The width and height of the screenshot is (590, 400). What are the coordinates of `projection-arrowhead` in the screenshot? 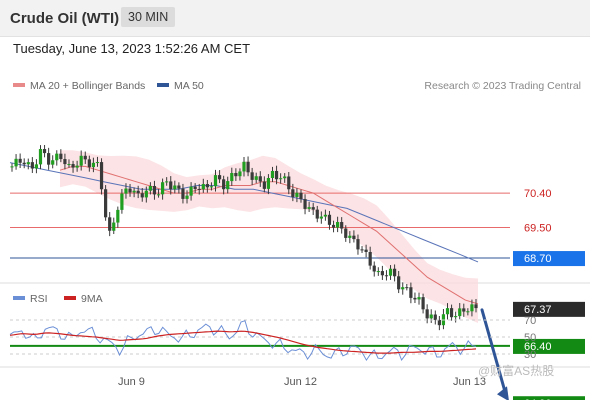 It's located at (503, 393).